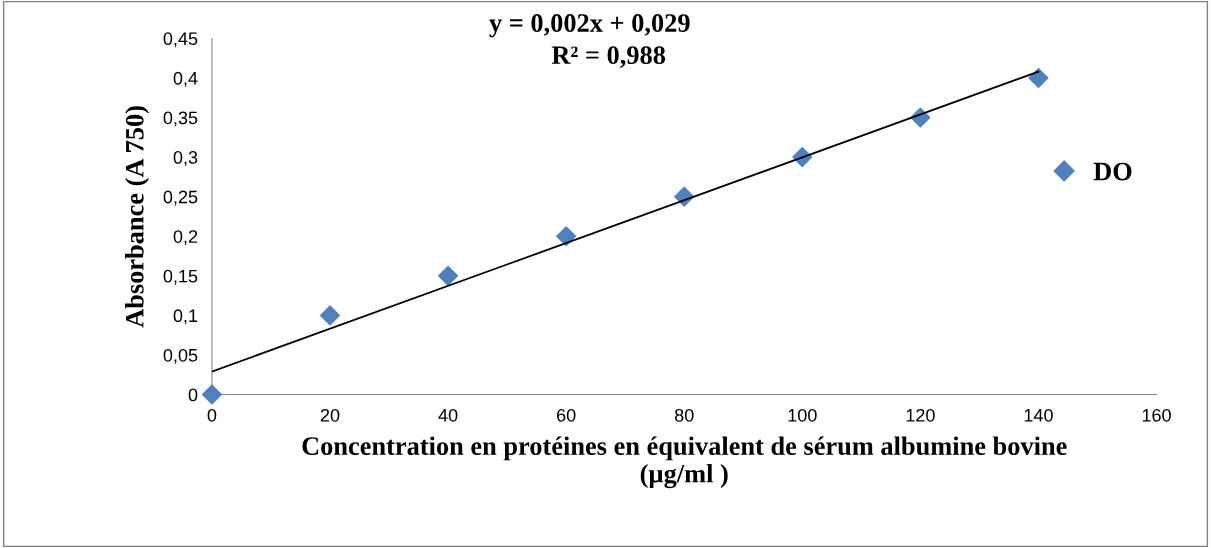  Describe the element at coordinates (684, 462) in the screenshot. I see `x-axis-title: Concentration en protéines en équivalent de sérum albumine bovine (µg/ml )` at that location.